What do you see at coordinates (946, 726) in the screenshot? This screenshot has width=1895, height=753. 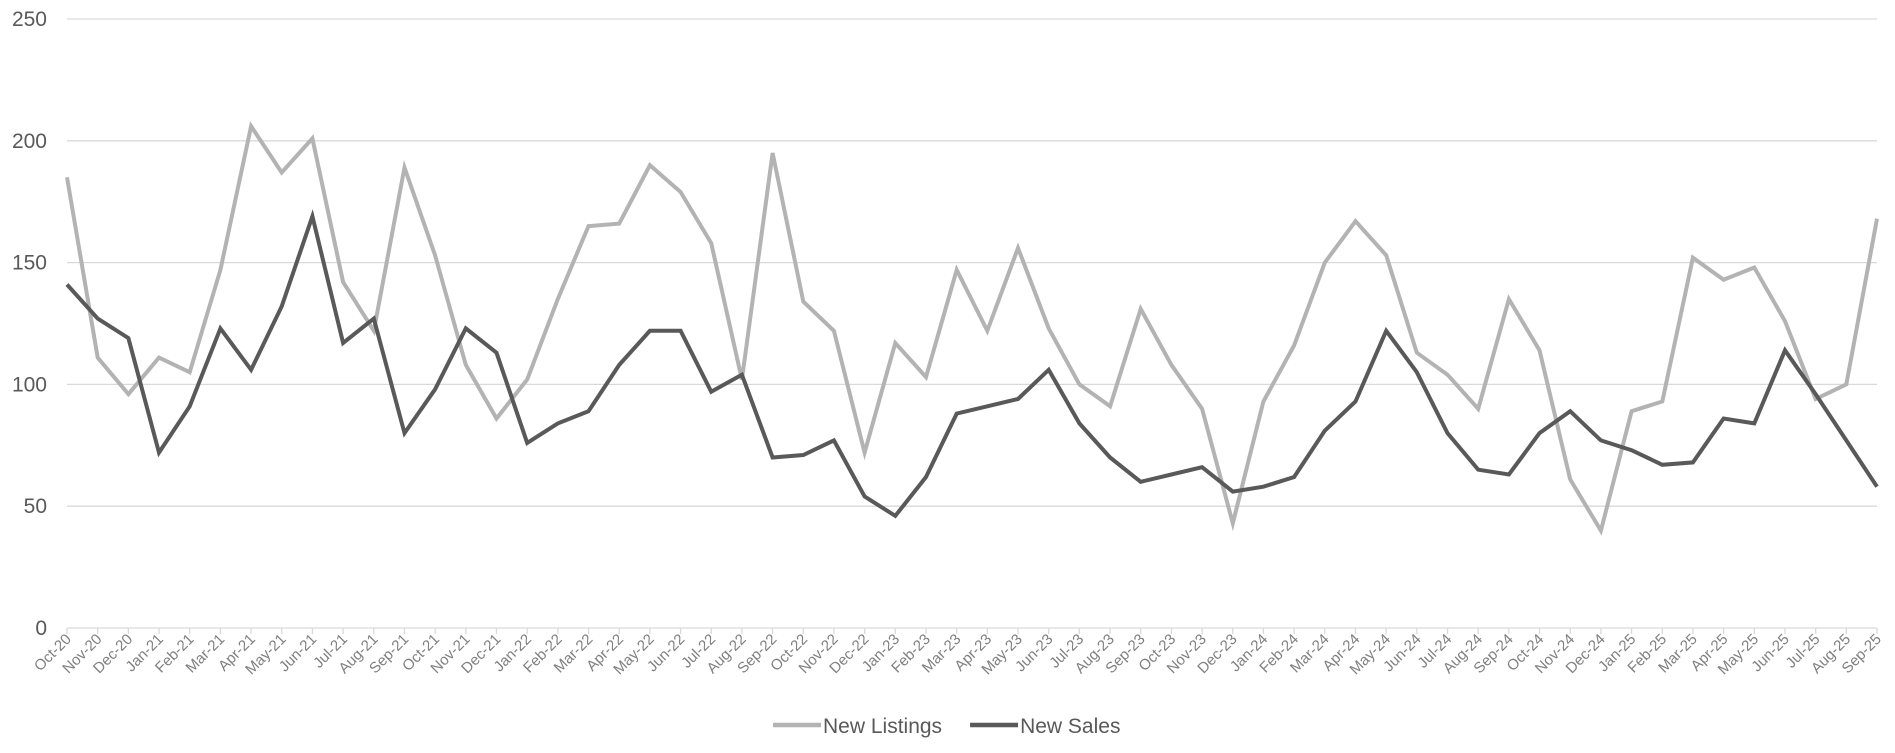 I see `legend: New Listings New Sales` at bounding box center [946, 726].